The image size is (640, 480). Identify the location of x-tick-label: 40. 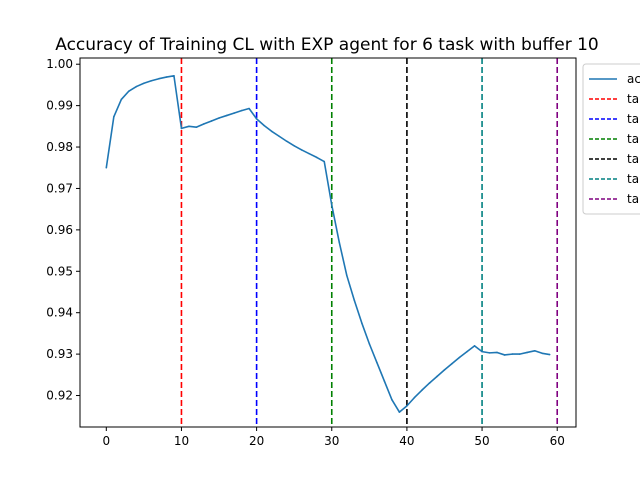
(406, 441).